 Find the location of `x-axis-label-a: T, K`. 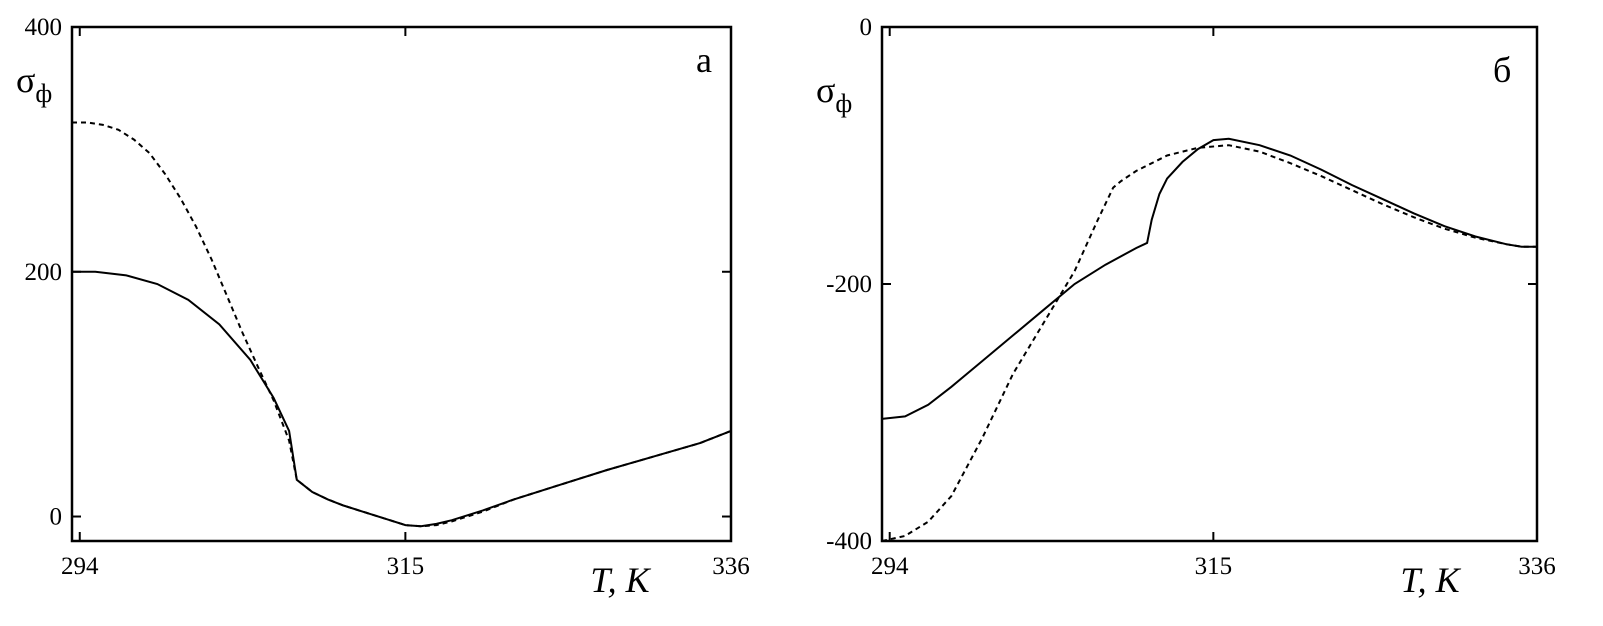

x-axis-label-a: T, K is located at coordinates (620, 580).